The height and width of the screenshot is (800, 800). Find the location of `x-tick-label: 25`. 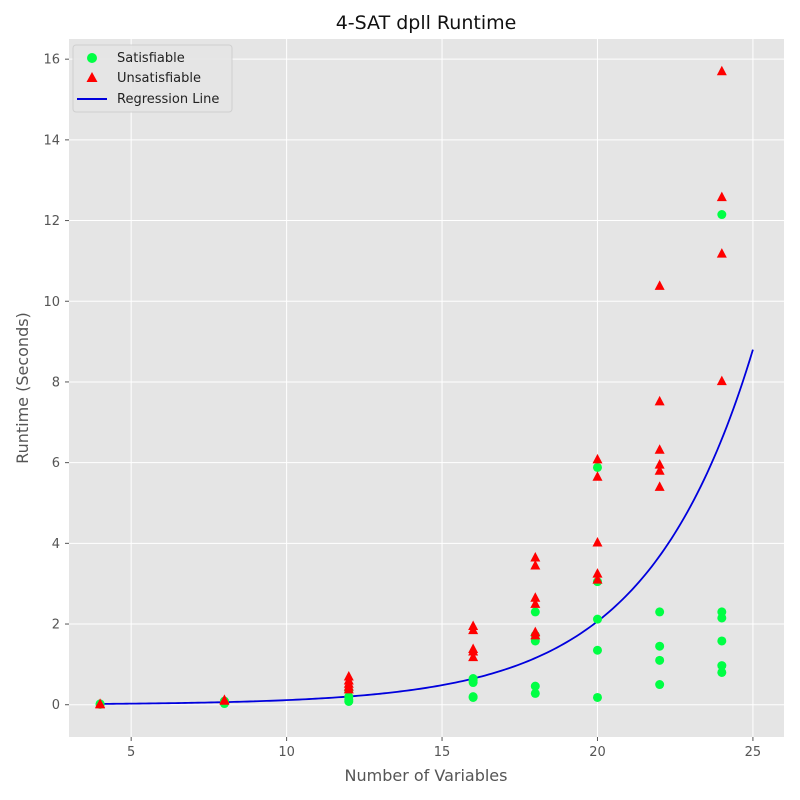

x-tick-label: 25 is located at coordinates (753, 752).